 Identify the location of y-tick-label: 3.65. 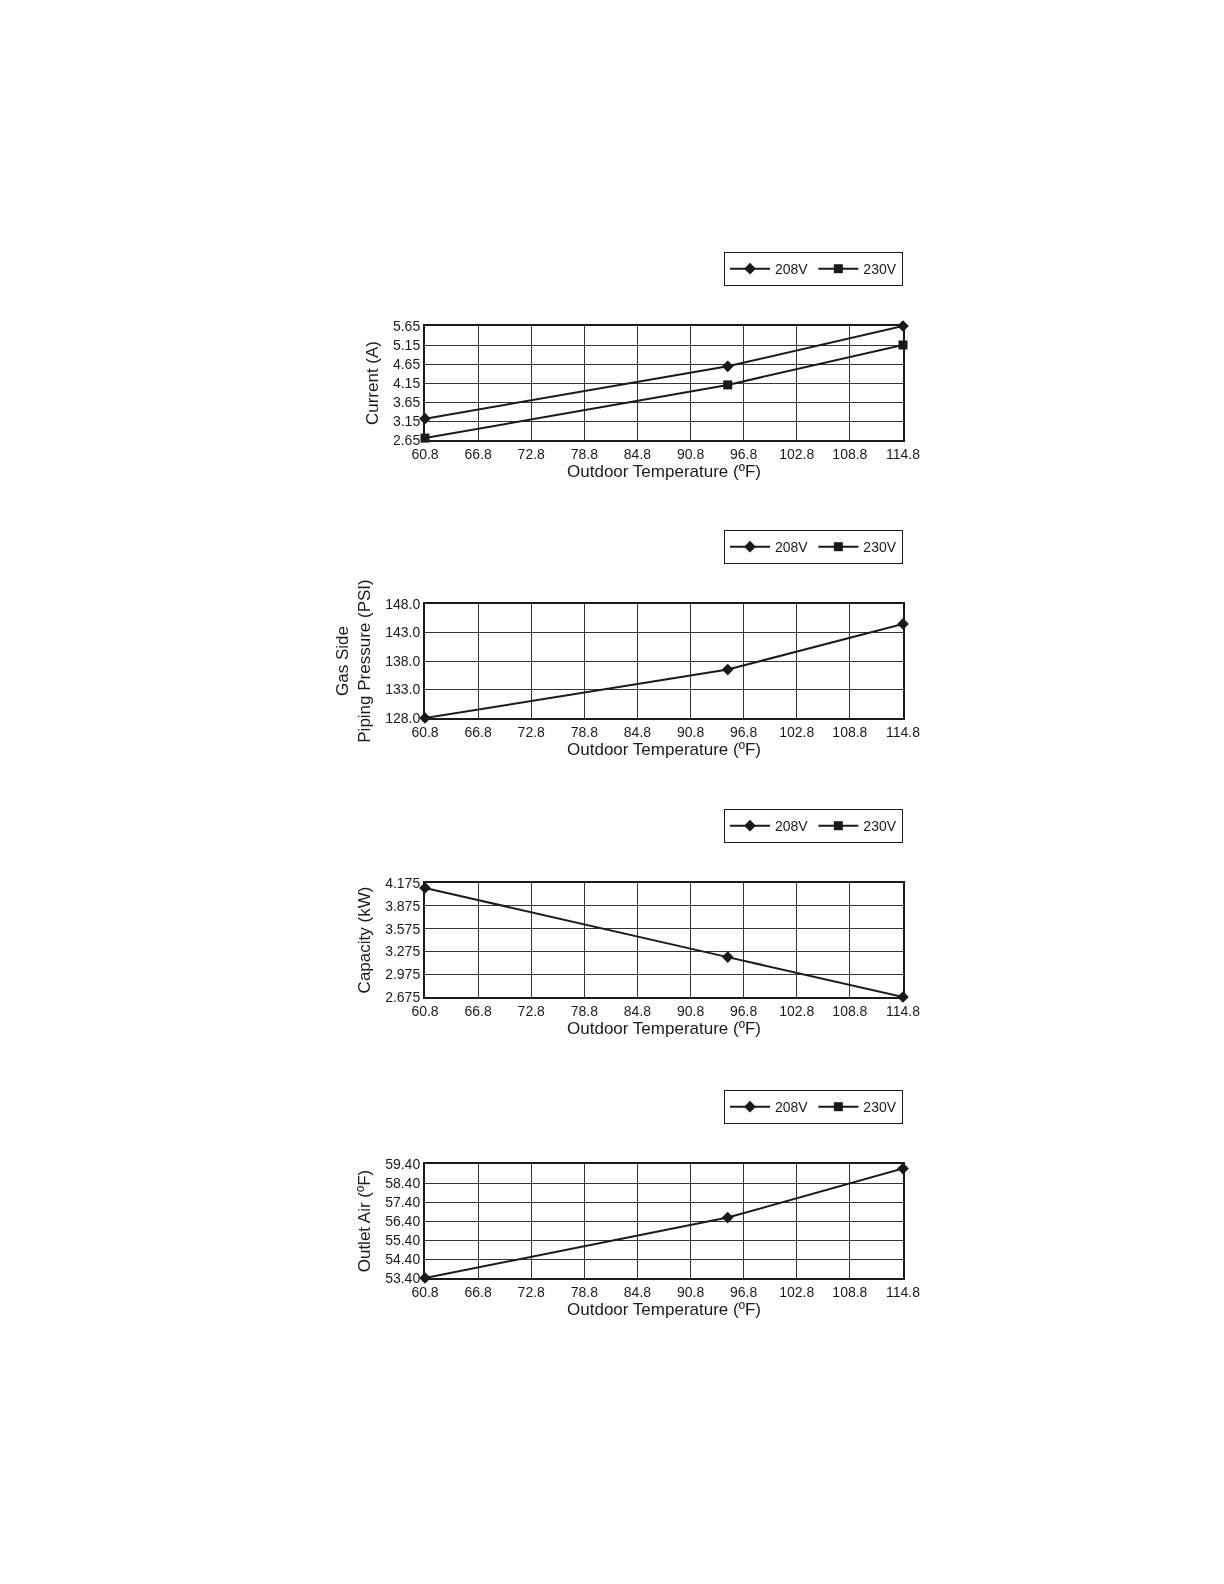
(406, 401).